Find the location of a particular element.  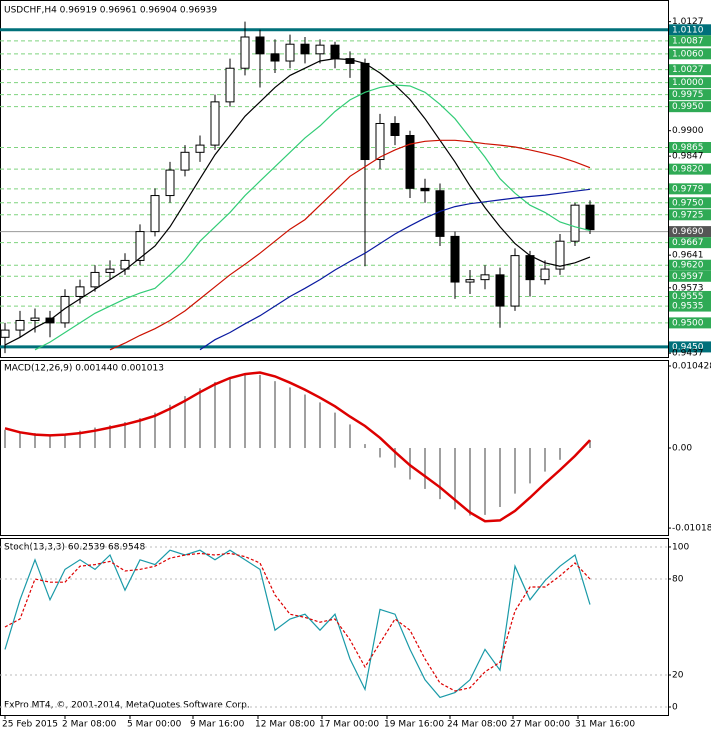

indicator-line is located at coordinates (395, 269).